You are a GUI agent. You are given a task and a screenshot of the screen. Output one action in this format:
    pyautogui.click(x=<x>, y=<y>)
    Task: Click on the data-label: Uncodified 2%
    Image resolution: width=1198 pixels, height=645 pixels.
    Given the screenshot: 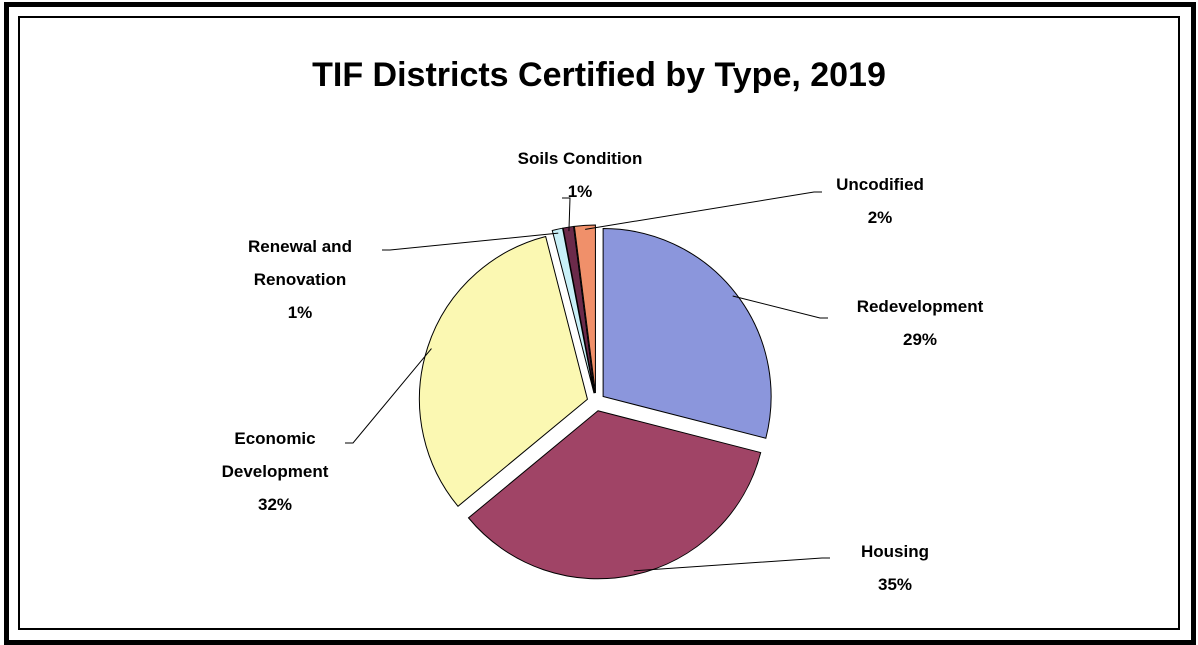 What is the action you would take?
    pyautogui.click(x=880, y=201)
    